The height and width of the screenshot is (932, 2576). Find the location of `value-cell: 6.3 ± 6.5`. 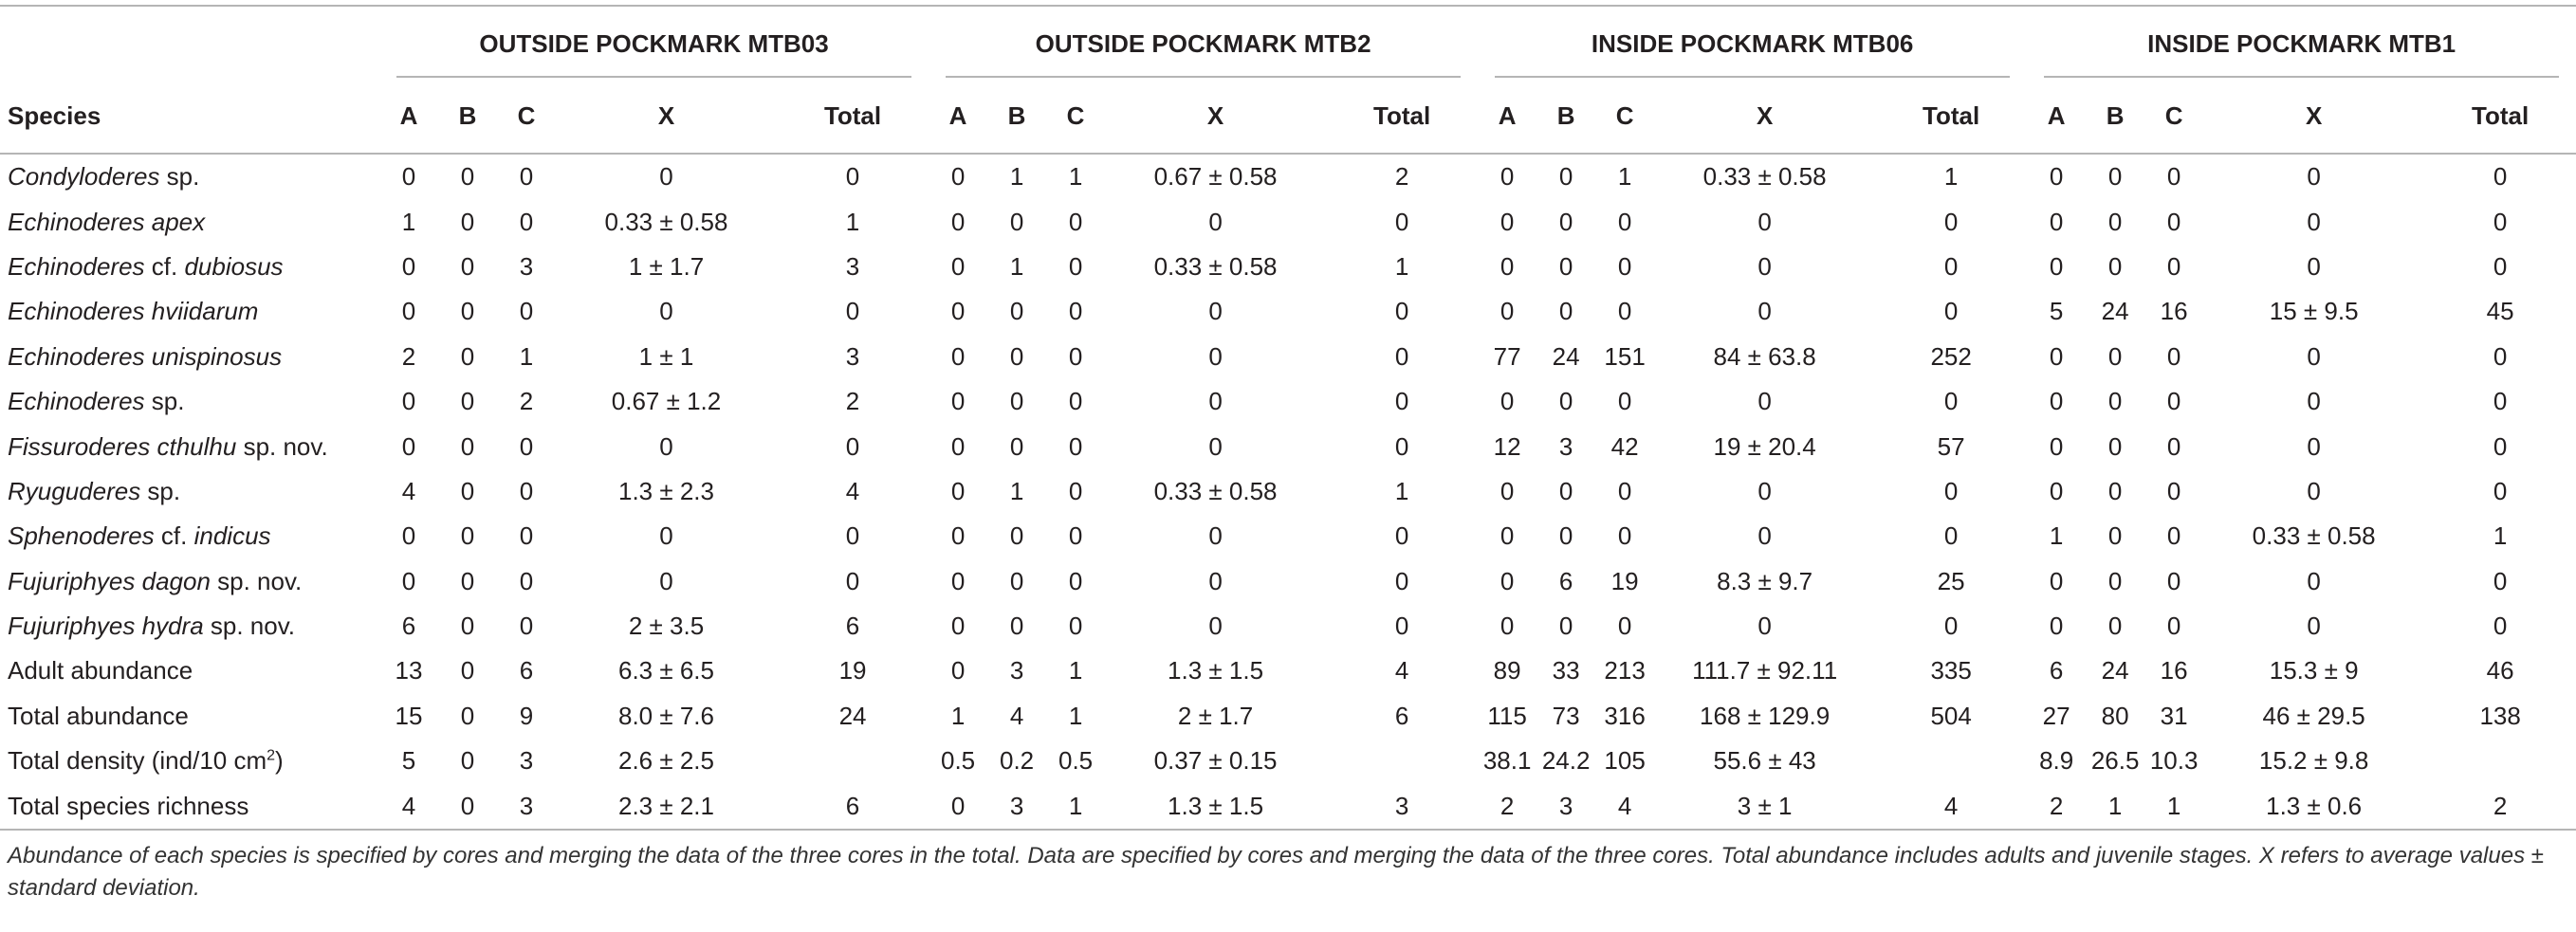

value-cell: 6.3 ± 6.5 is located at coordinates (665, 670).